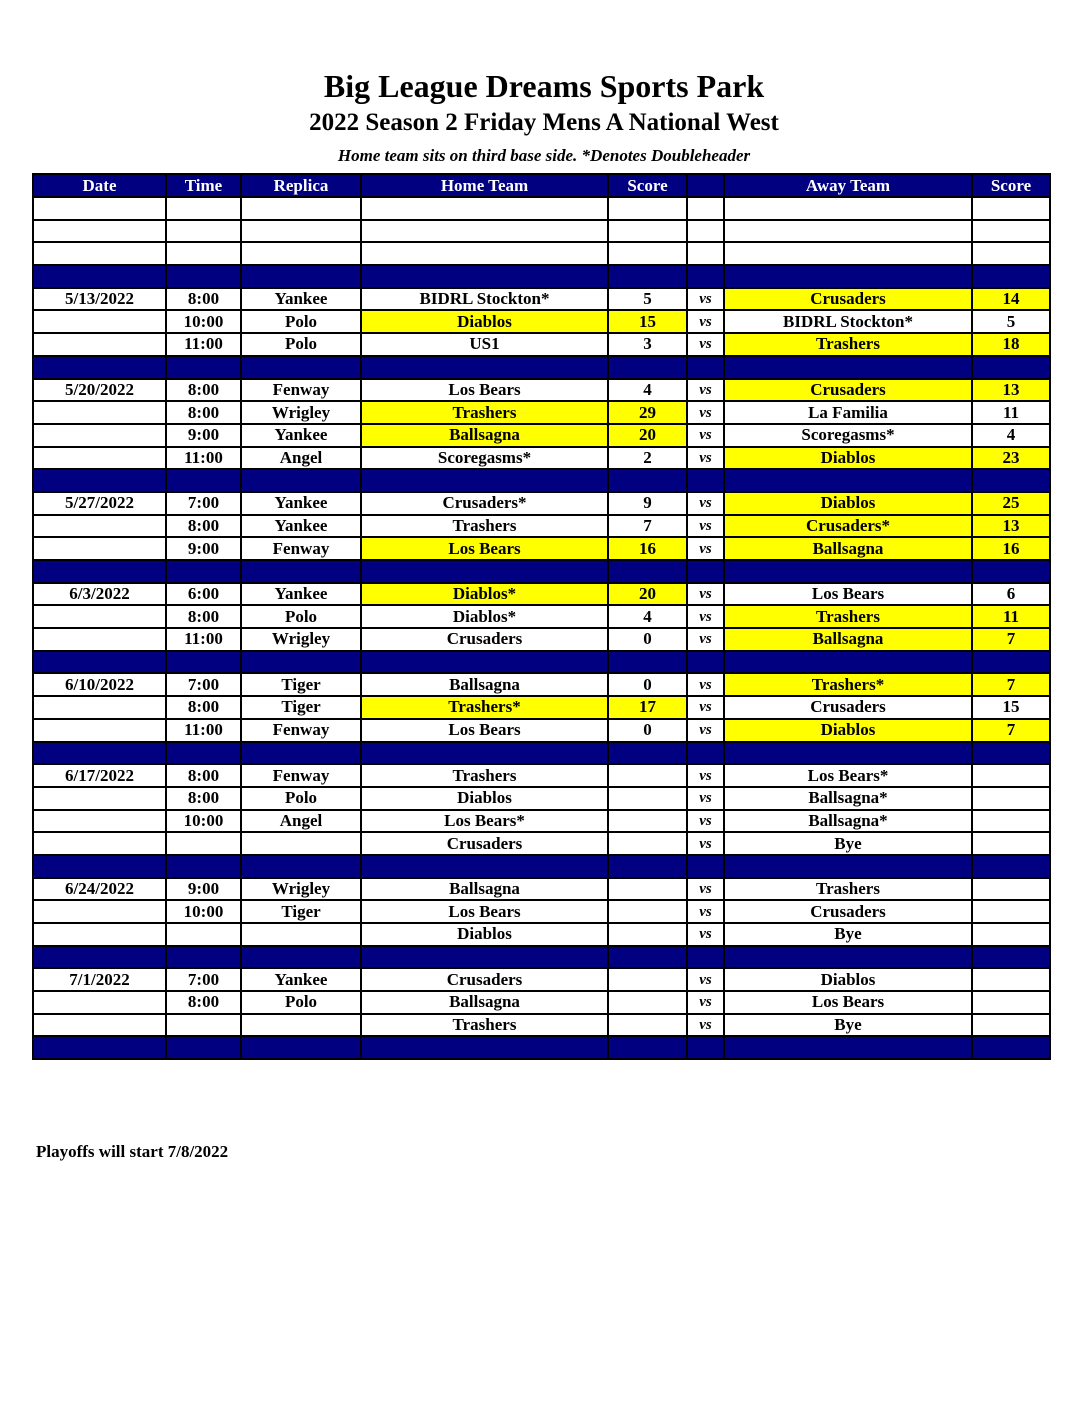  I want to click on cell-home-score: 5, so click(647, 299).